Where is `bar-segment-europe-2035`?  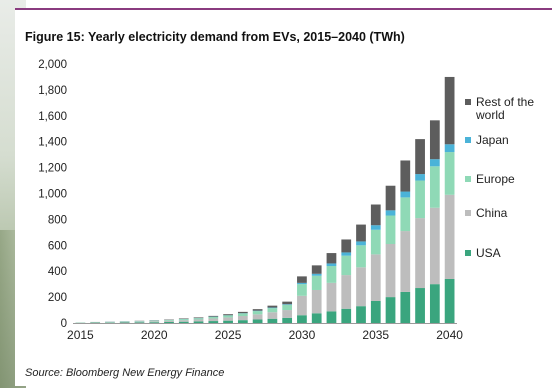 bar-segment-europe-2035 is located at coordinates (375, 242).